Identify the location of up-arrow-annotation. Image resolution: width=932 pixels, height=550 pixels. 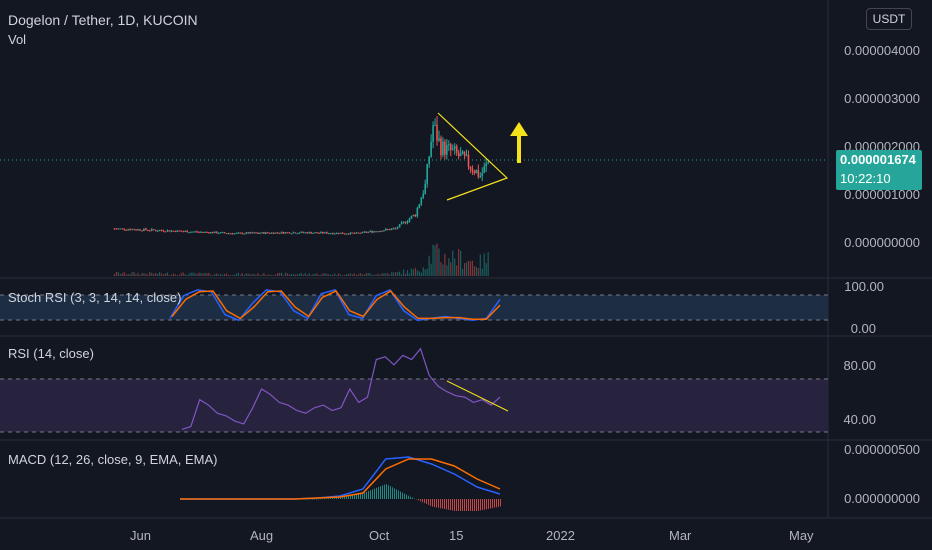
(519, 142).